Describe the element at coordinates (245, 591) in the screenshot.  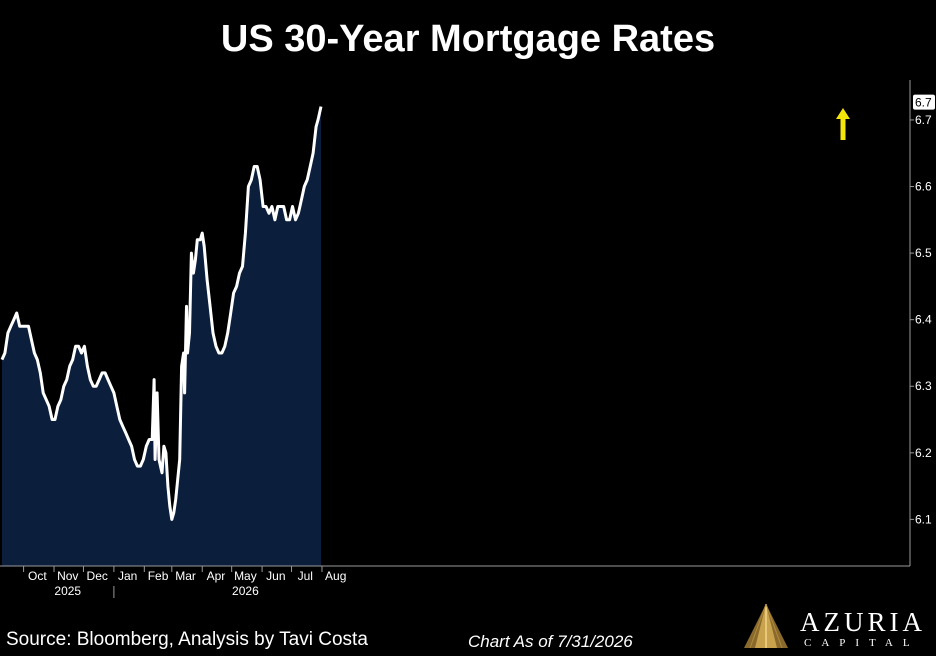
I see `x-year-label: 2026` at that location.